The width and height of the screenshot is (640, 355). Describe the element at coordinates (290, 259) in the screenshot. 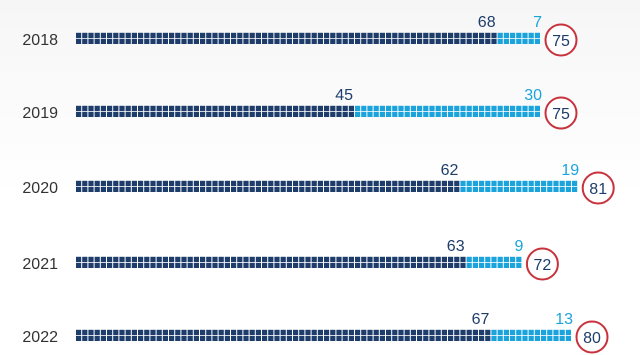

I see `year-row-2021: 2021 63 9 72` at that location.